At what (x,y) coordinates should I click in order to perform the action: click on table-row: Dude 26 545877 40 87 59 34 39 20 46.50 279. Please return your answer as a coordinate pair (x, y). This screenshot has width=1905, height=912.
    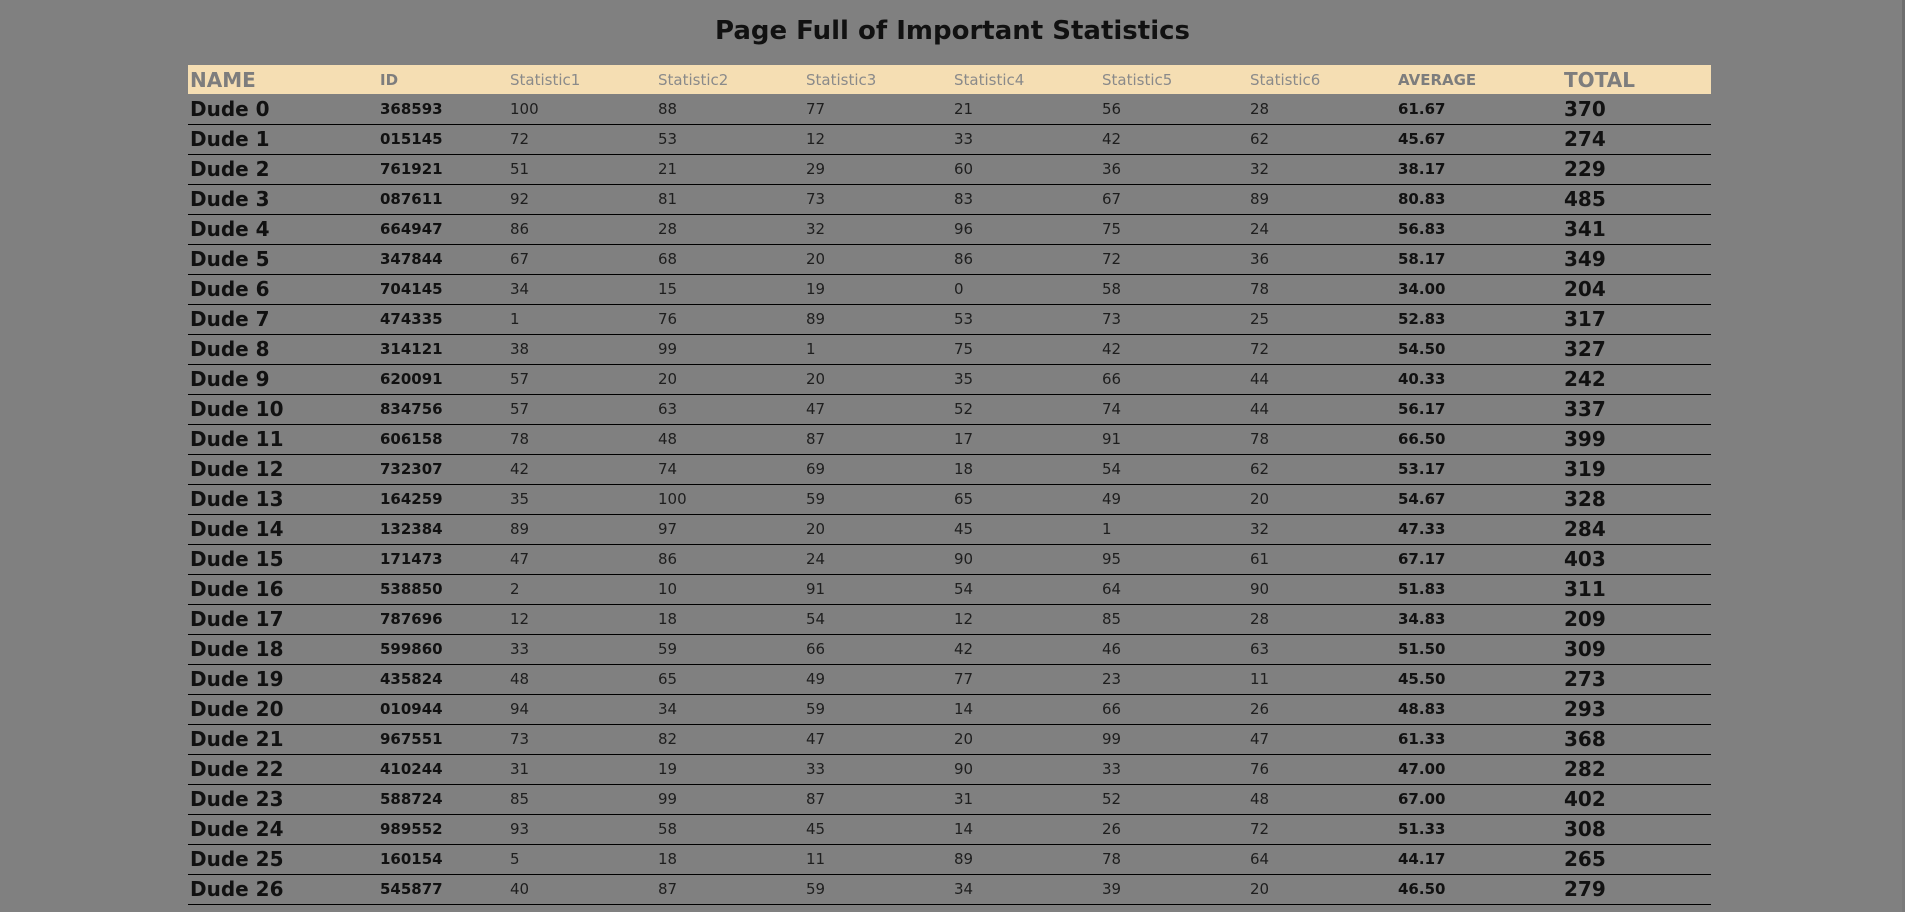
    Looking at the image, I should click on (949, 889).